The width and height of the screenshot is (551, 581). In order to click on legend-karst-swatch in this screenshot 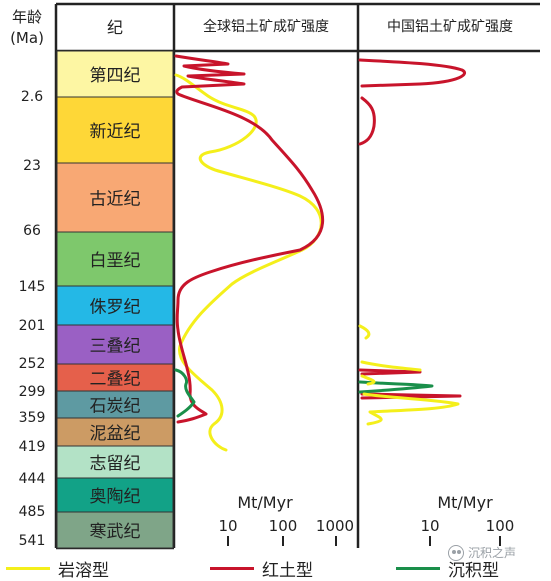, I will do `click(28, 568)`.